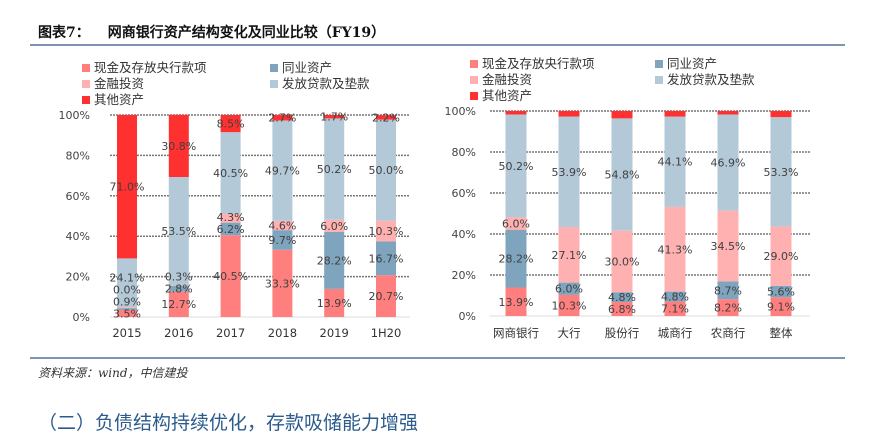 The image size is (878, 435). What do you see at coordinates (516, 333) in the screenshot?
I see `x-tick-label: 网商银行` at bounding box center [516, 333].